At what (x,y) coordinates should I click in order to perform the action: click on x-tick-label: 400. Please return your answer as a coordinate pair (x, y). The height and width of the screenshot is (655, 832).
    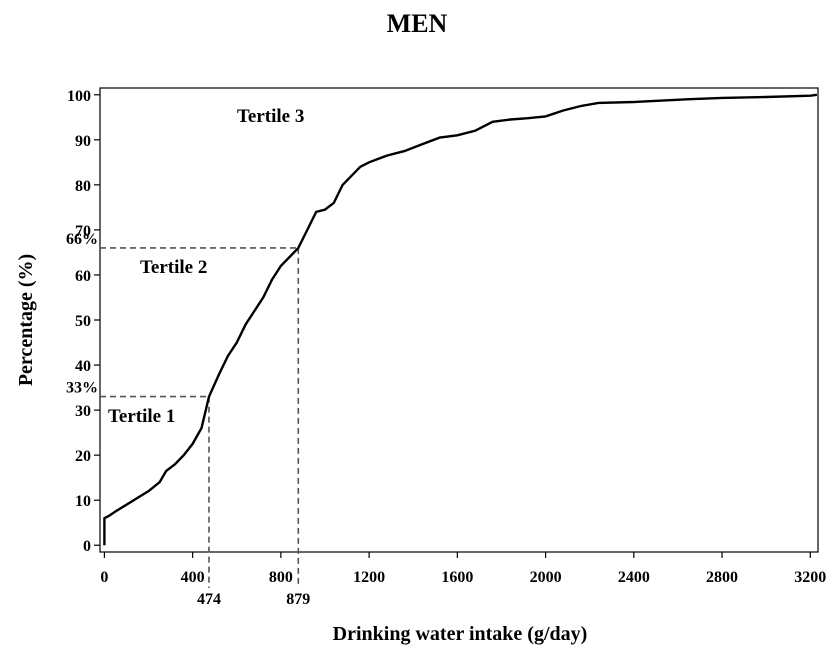
    Looking at the image, I should click on (193, 577).